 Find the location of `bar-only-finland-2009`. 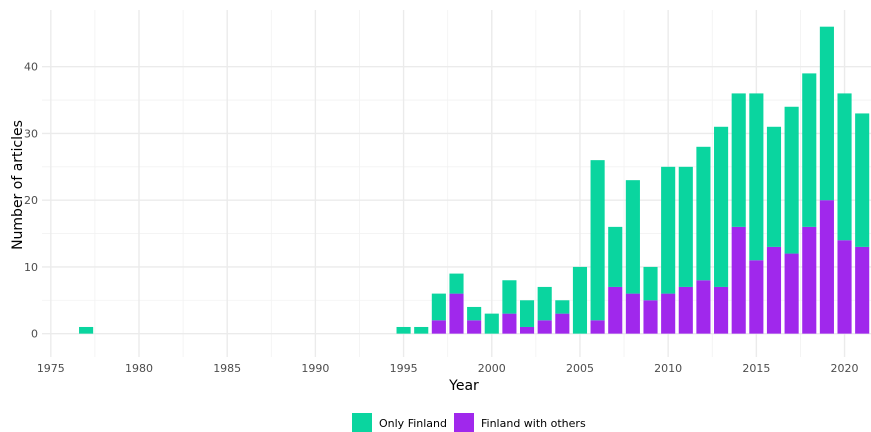

bar-only-finland-2009 is located at coordinates (650, 283).